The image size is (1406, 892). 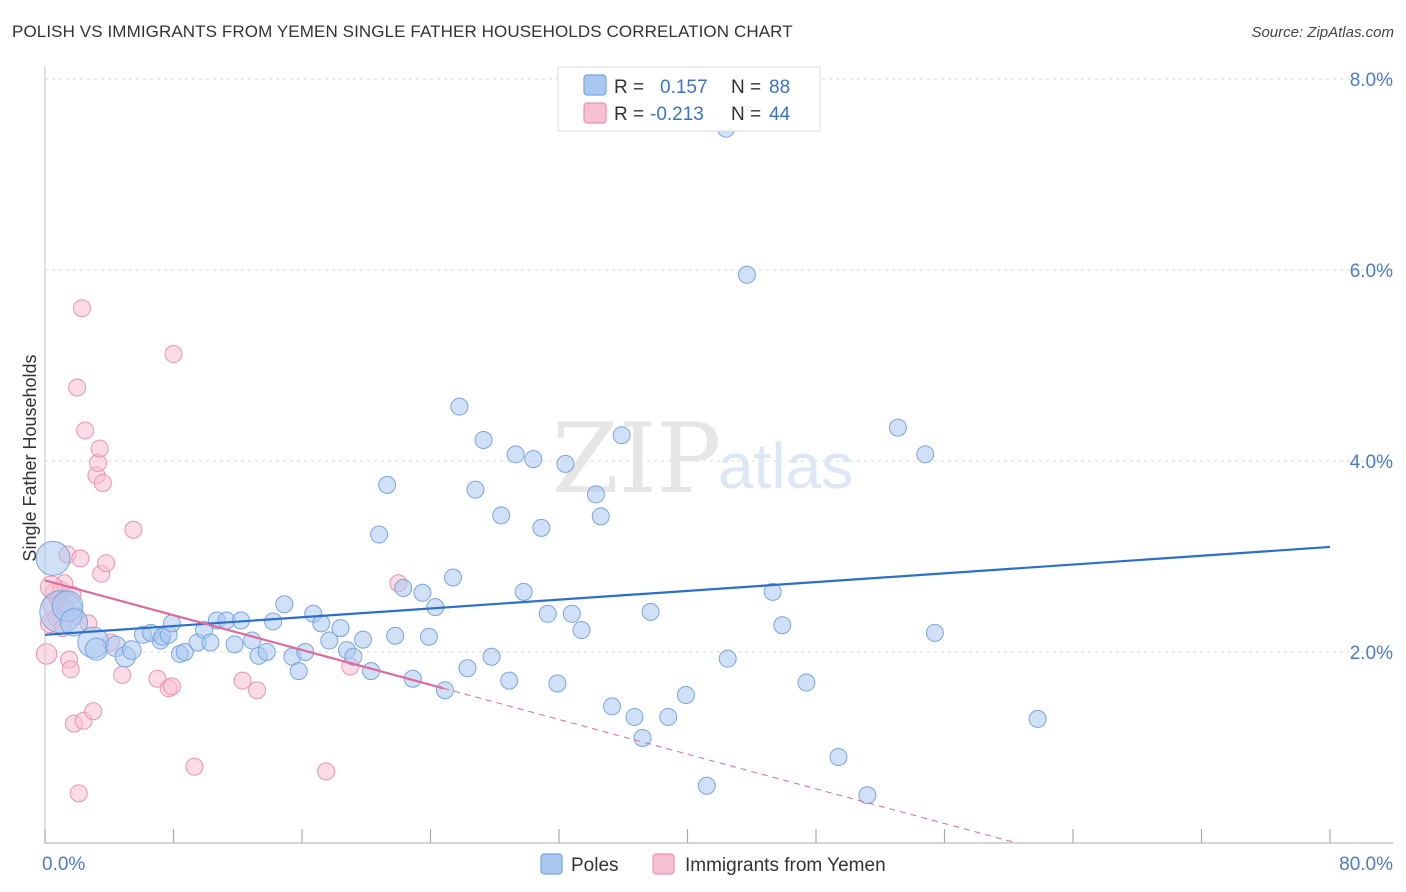 I want to click on legend-yemen-r-label: R =, so click(x=629, y=114).